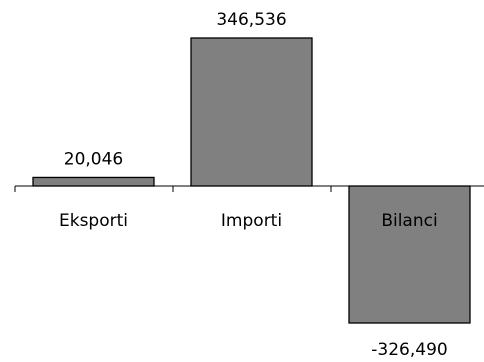 Image resolution: width=484 pixels, height=362 pixels. I want to click on category-label-importi: Importi, so click(251, 221).